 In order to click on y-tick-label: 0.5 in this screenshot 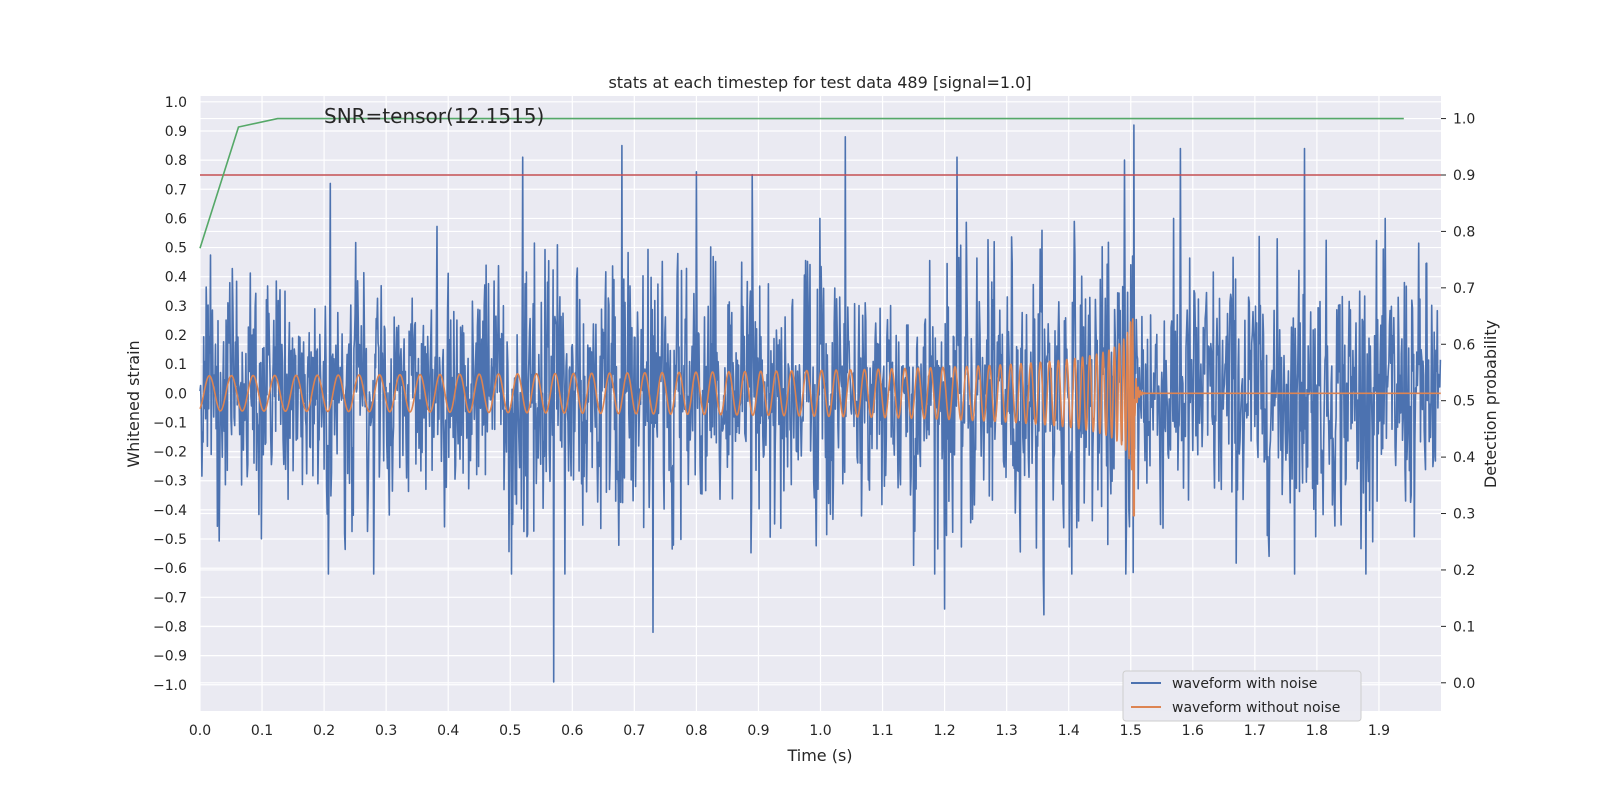, I will do `click(176, 249)`.